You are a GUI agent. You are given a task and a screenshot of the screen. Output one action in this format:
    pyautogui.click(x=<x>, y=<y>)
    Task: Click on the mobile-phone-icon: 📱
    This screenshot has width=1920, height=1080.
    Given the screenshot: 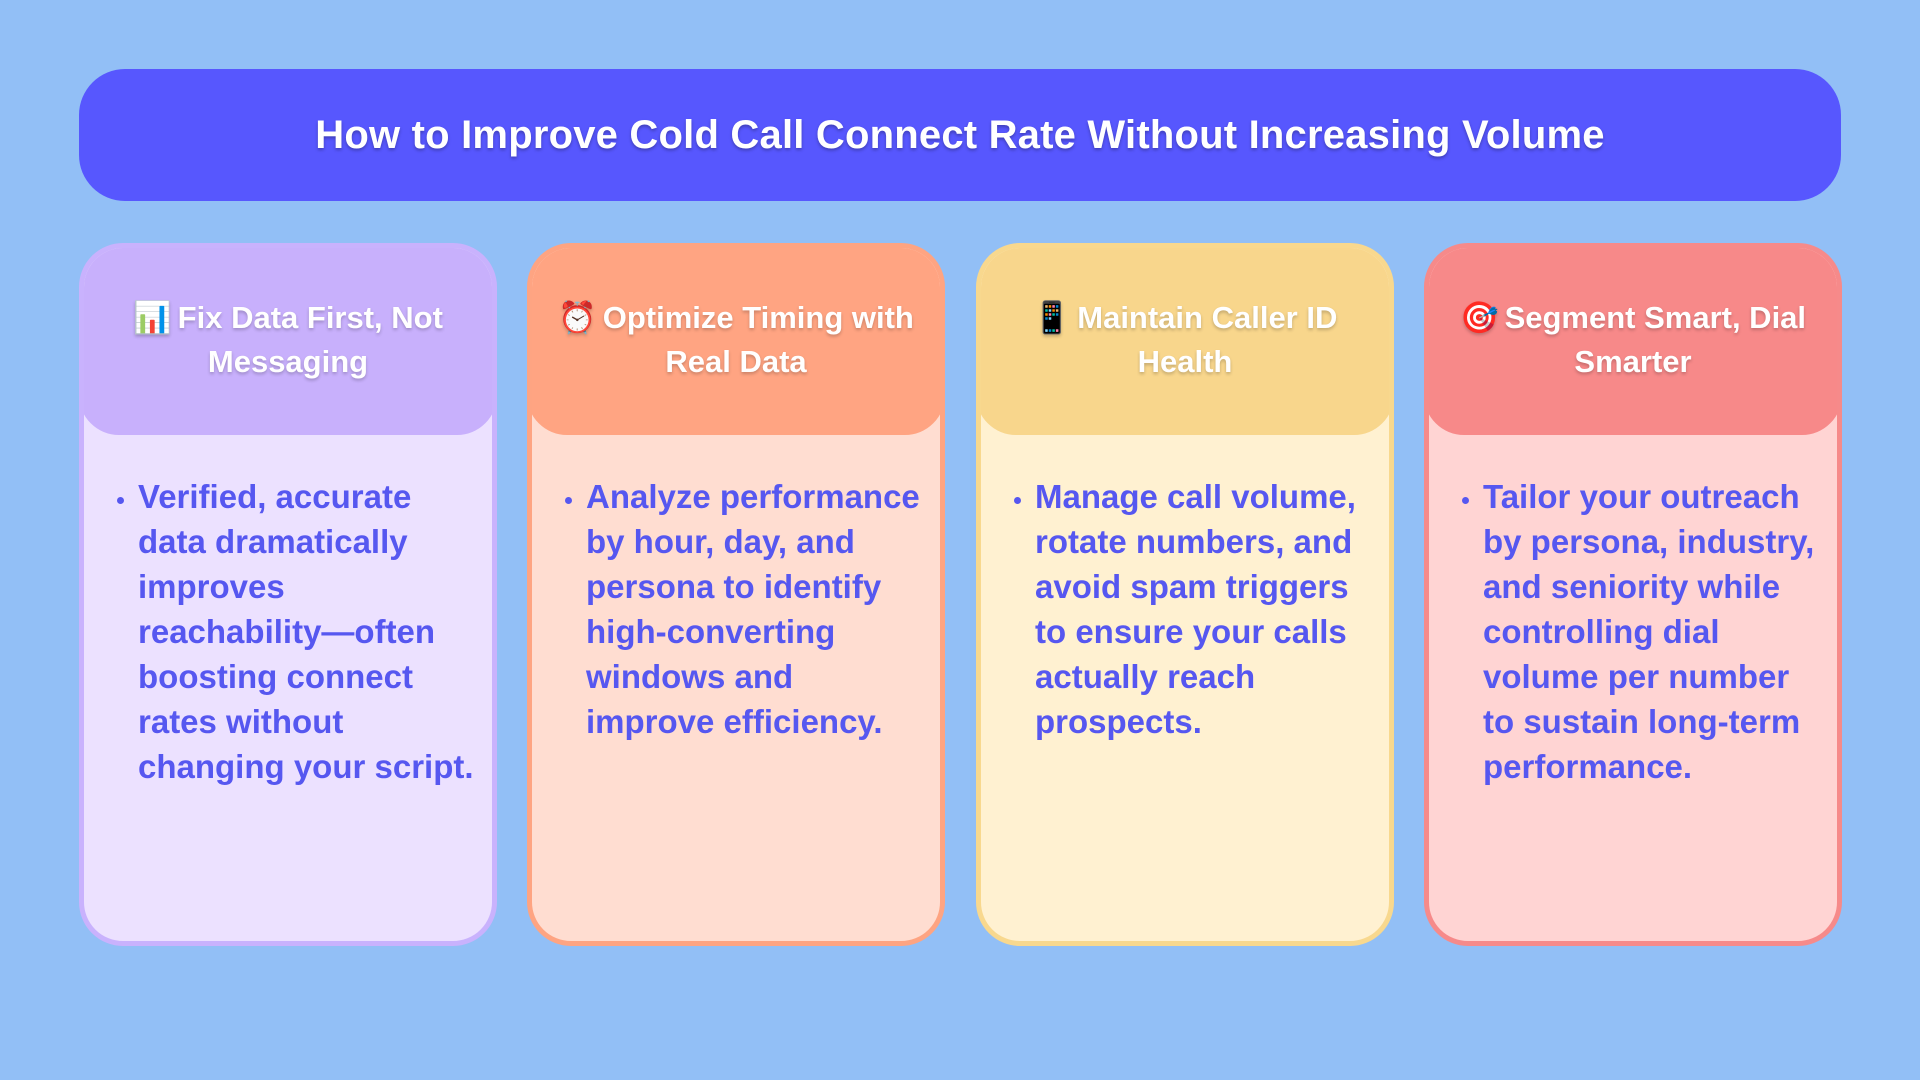 What is the action you would take?
    pyautogui.click(x=1052, y=317)
    